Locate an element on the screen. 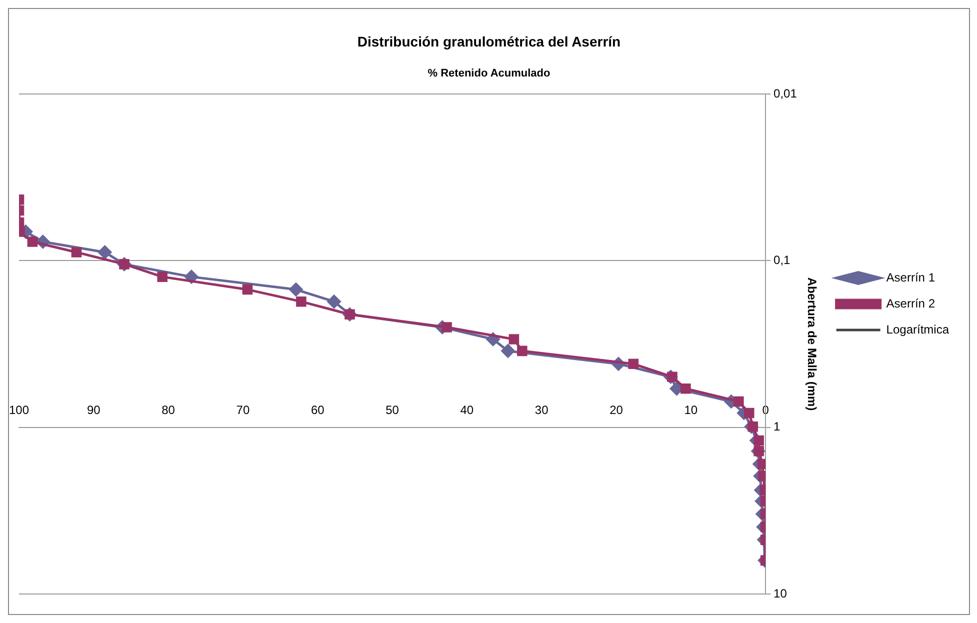 The height and width of the screenshot is (623, 977). x-tick-label: 100 is located at coordinates (19, 409).